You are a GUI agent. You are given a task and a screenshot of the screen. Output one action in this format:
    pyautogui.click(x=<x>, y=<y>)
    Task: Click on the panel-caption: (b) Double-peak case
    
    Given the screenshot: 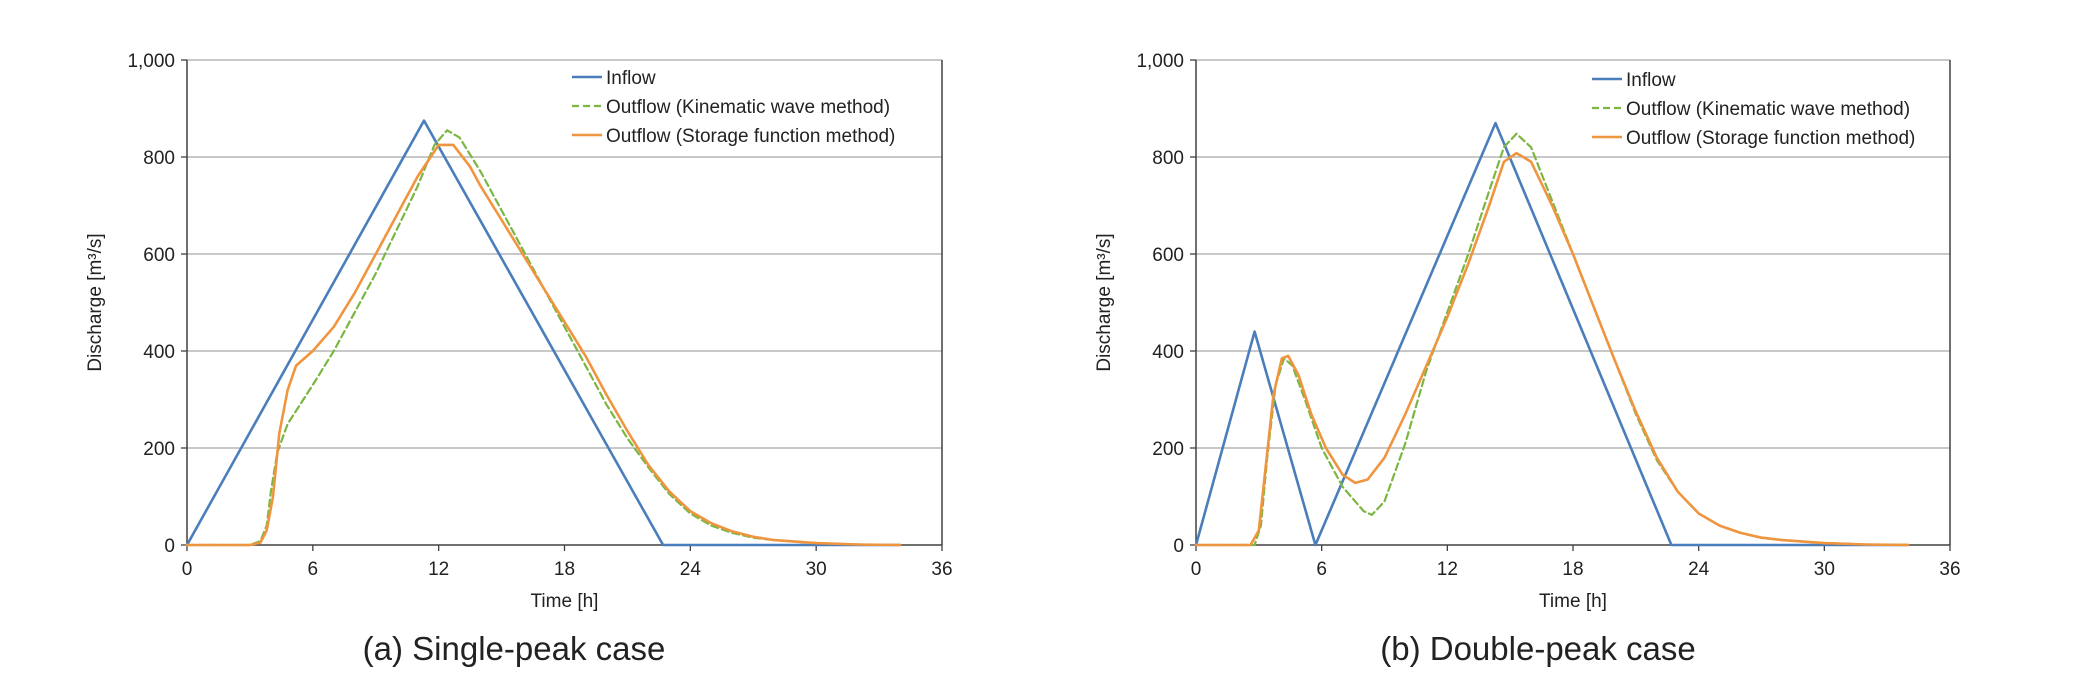 What is the action you would take?
    pyautogui.click(x=1538, y=648)
    